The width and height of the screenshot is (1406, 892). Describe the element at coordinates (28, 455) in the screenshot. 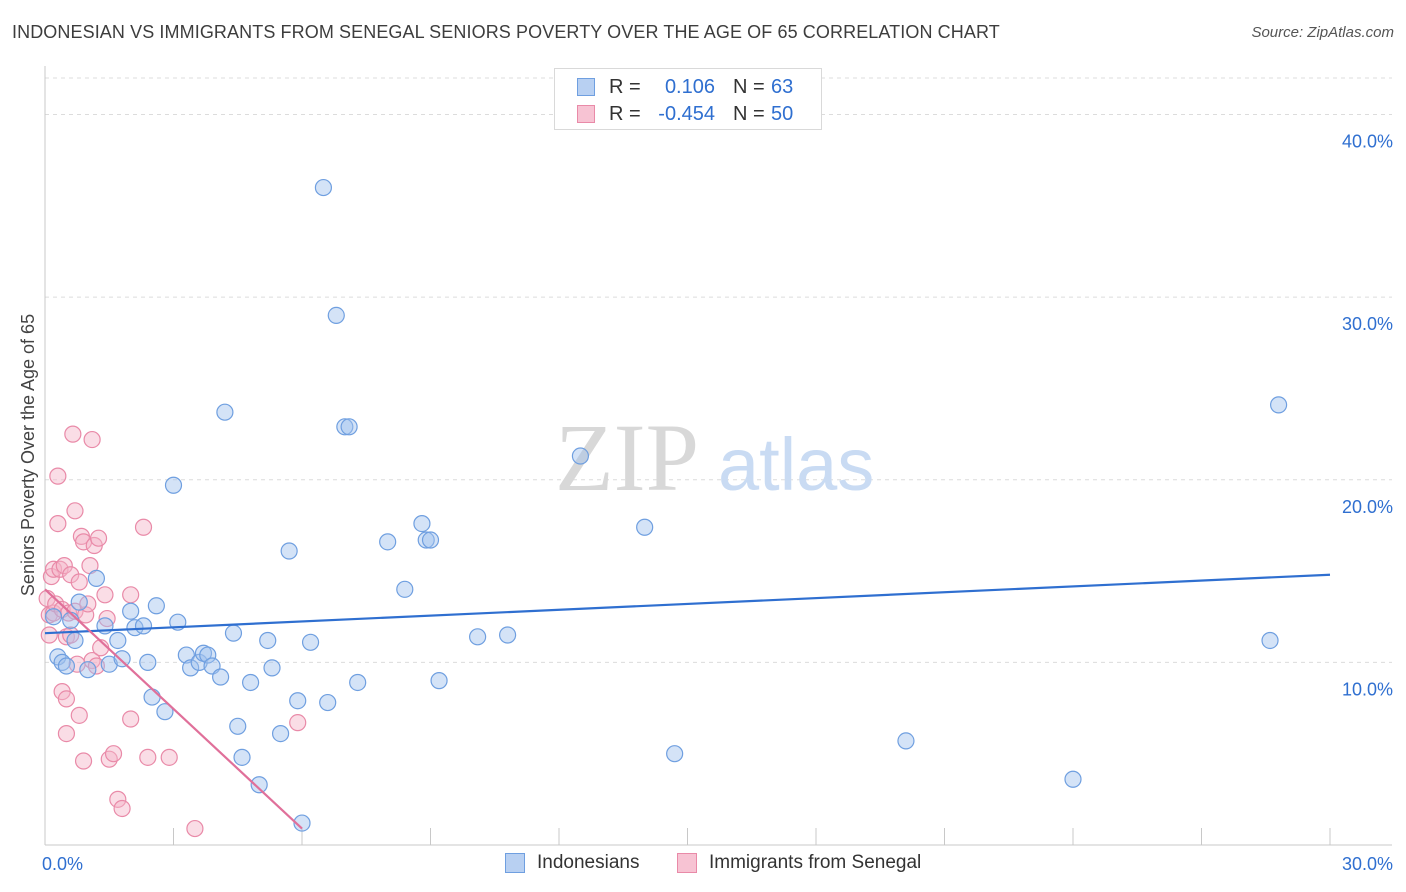

I see `y-axis-label: Seniors Poverty Over the Age of 65` at that location.